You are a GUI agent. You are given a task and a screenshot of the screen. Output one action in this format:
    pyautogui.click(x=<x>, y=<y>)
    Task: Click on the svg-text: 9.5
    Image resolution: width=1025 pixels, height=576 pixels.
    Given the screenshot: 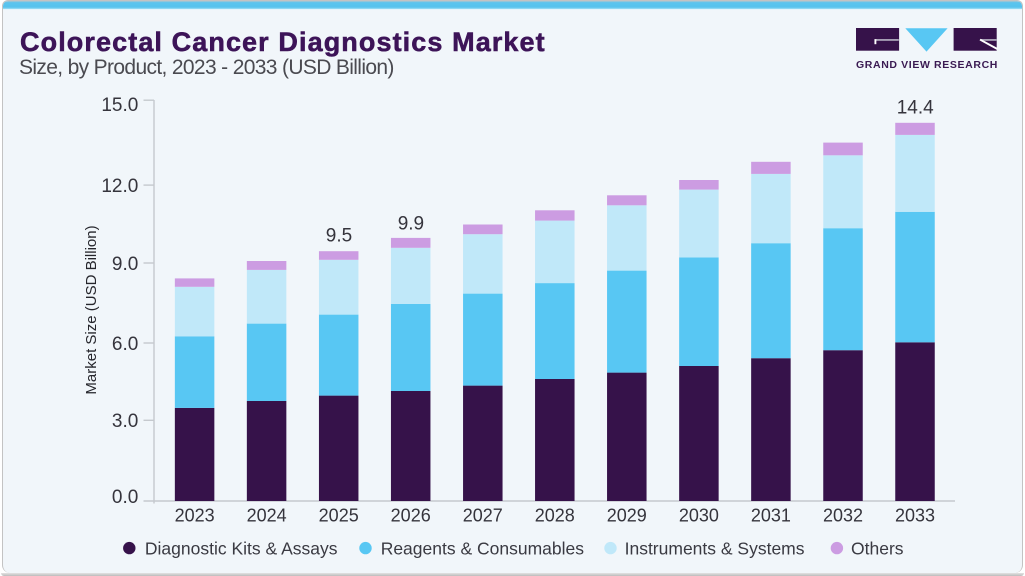 What is the action you would take?
    pyautogui.click(x=339, y=236)
    